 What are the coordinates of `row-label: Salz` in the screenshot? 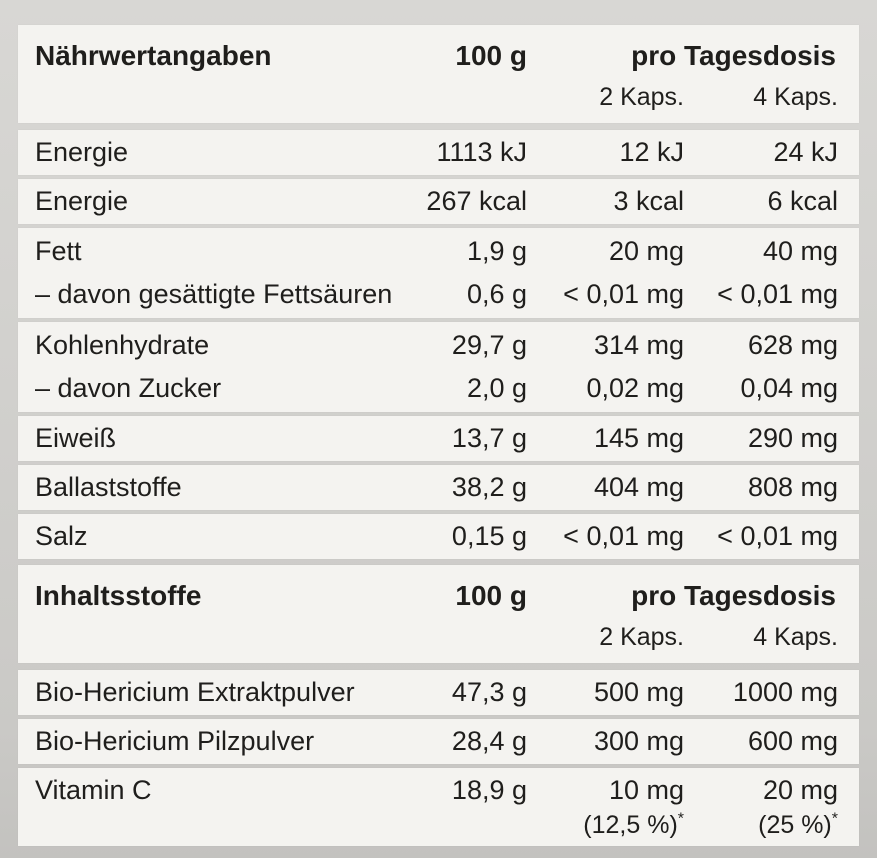 It's located at (61, 536).